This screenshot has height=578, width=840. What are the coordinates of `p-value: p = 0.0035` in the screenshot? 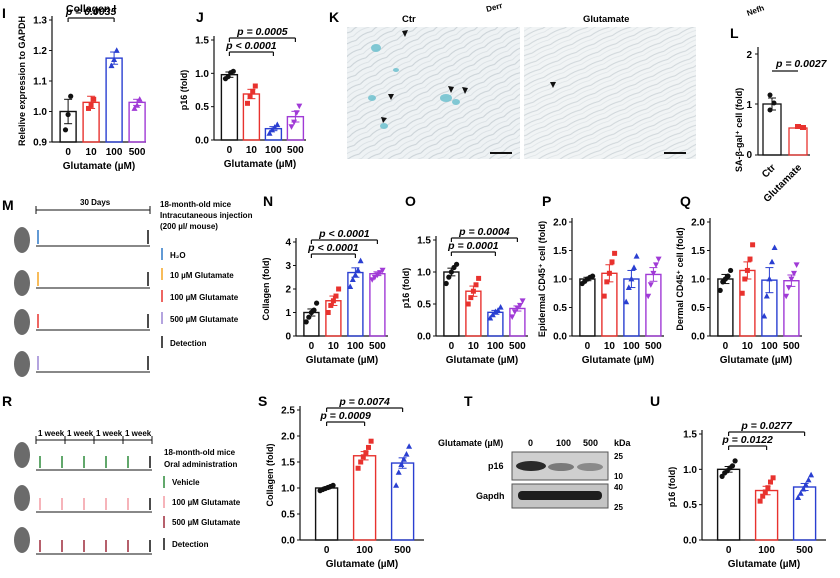 It's located at (91, 12).